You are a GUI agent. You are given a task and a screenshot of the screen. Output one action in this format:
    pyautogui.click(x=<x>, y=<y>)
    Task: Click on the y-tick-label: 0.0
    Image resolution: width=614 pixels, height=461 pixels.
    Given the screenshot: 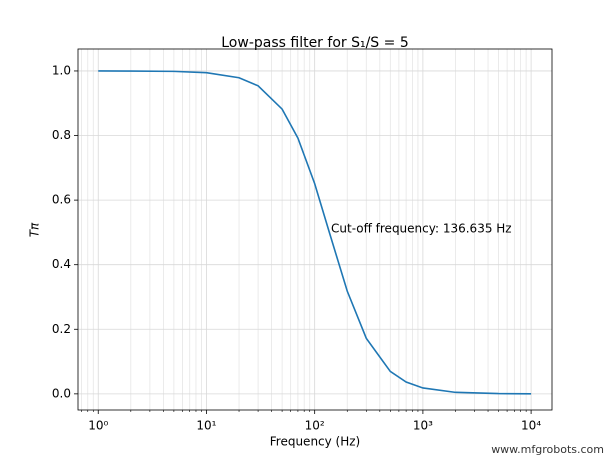 What is the action you would take?
    pyautogui.click(x=61, y=393)
    